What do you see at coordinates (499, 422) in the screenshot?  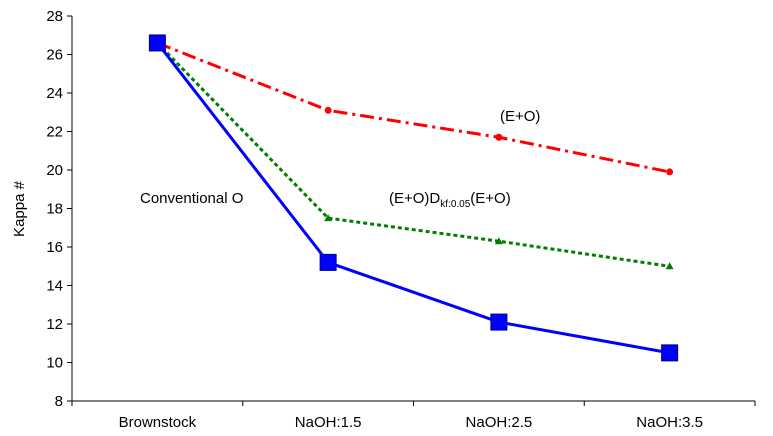 I see `x-tick-label: NaOH:2.5` at bounding box center [499, 422].